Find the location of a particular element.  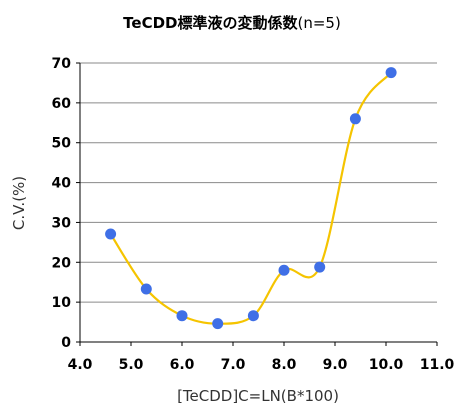

y-axis-label: C.V.(%) is located at coordinates (19, 203).